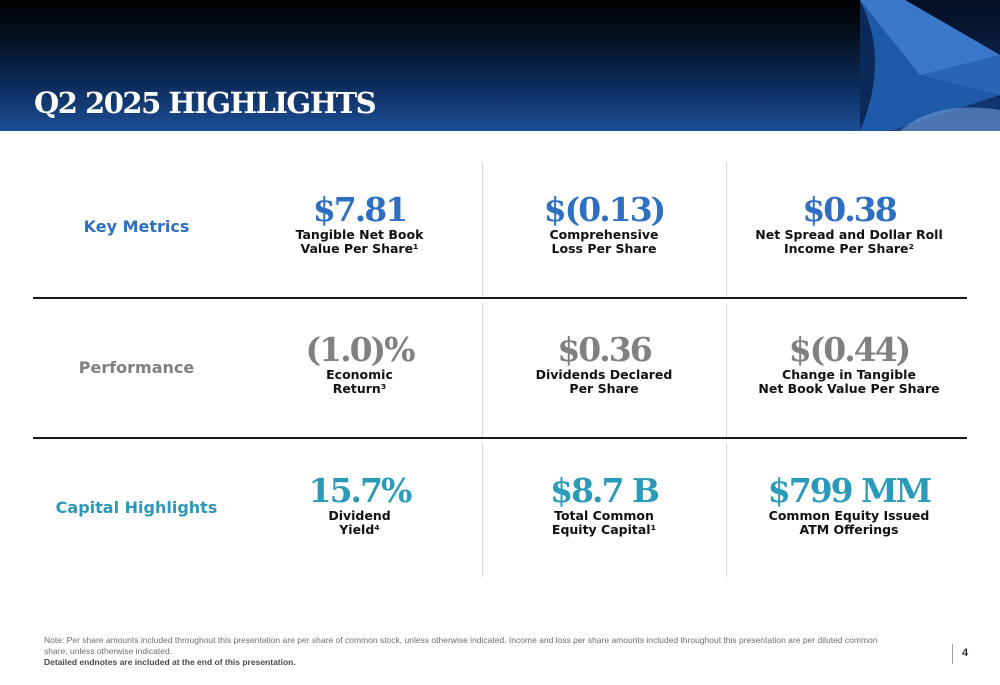 The image size is (1000, 685). Describe the element at coordinates (849, 234) in the screenshot. I see `metric-description: Net Spread and Dollar Roll` at that location.